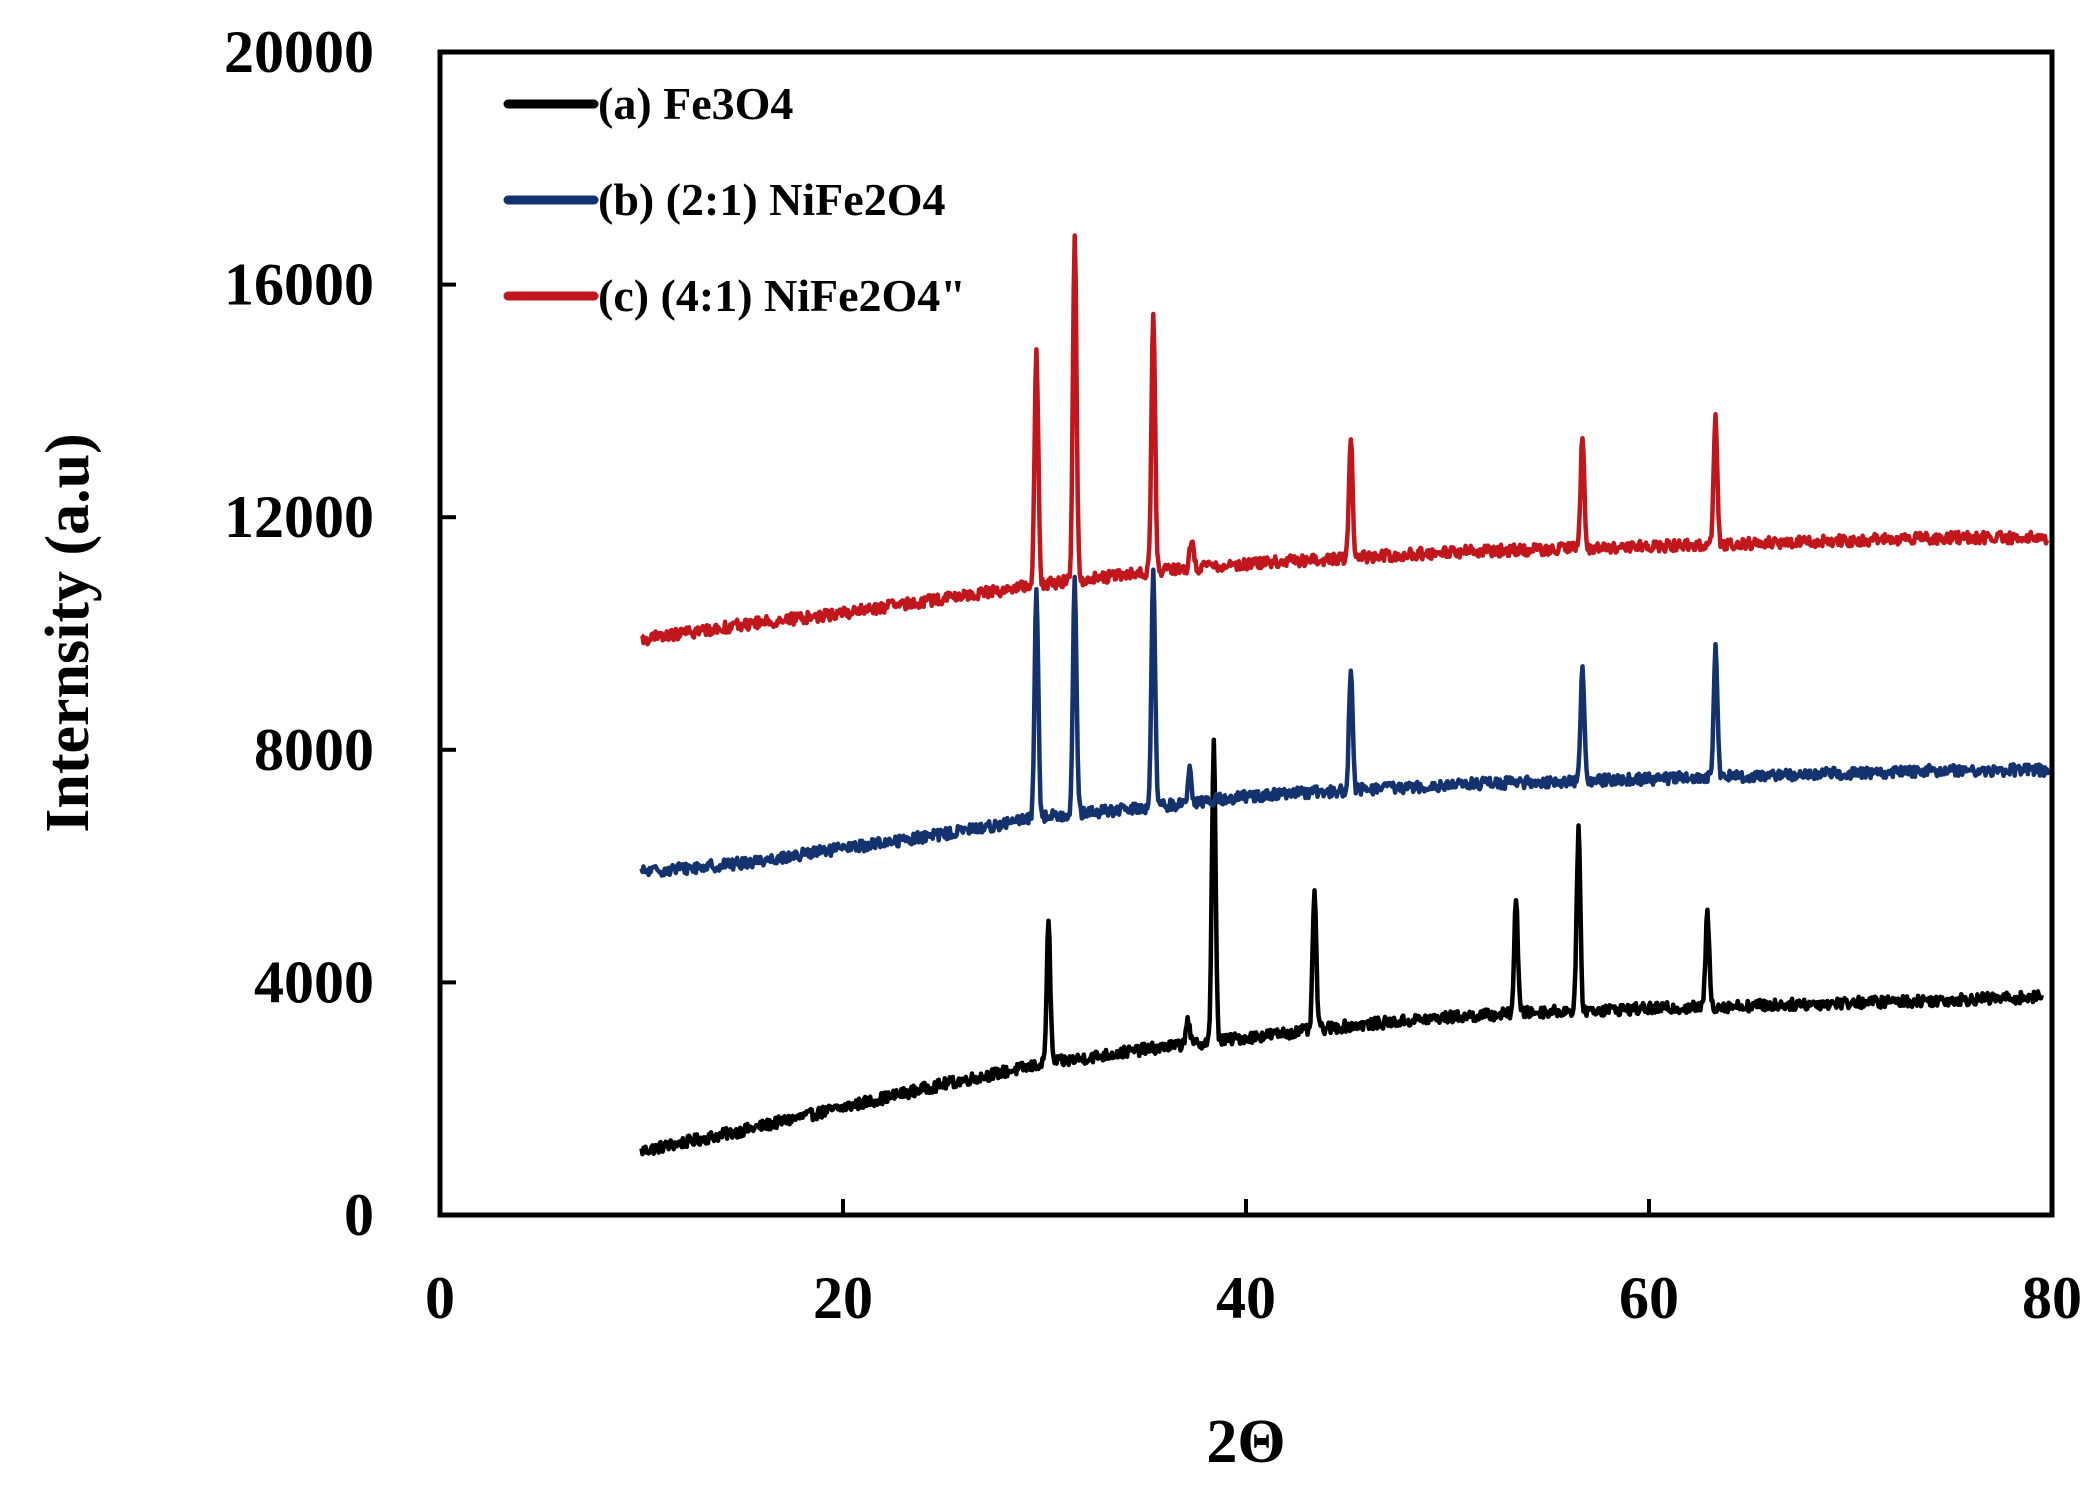 The width and height of the screenshot is (2099, 1485). What do you see at coordinates (1246, 1298) in the screenshot?
I see `x-tick-label-40: 40` at bounding box center [1246, 1298].